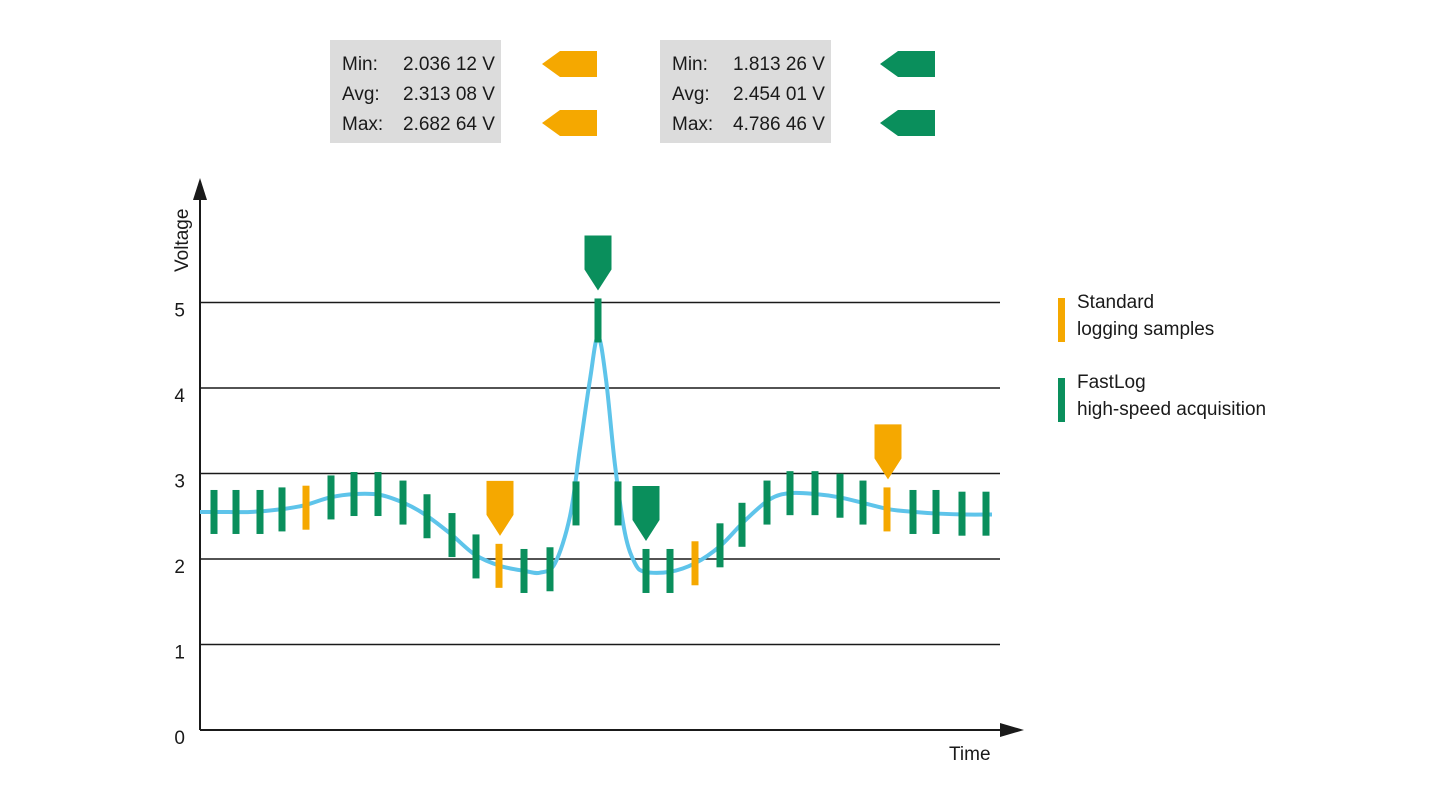 The width and height of the screenshot is (1440, 810). Describe the element at coordinates (179, 738) in the screenshot. I see `y-tick-label: 0` at that location.